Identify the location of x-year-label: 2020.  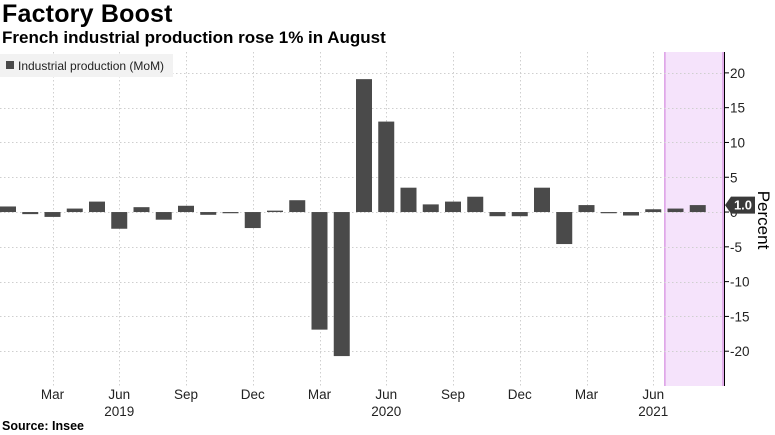
(386, 411).